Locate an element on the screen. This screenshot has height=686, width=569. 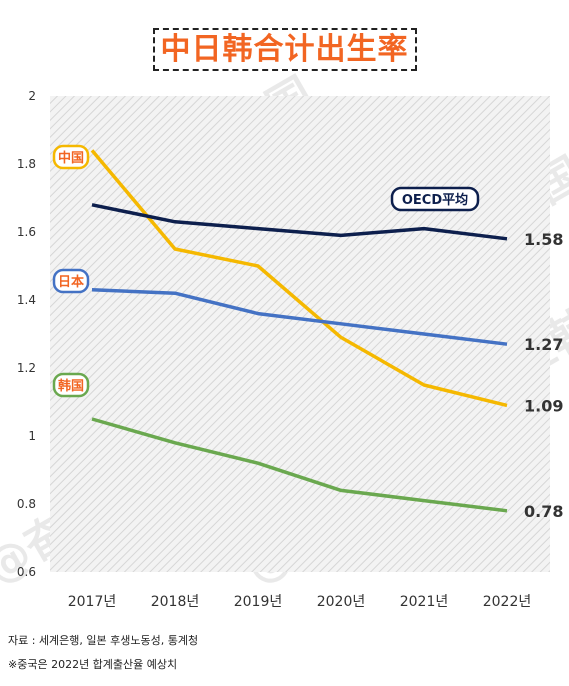
y-tick-label: 1.4 is located at coordinates (26, 300).